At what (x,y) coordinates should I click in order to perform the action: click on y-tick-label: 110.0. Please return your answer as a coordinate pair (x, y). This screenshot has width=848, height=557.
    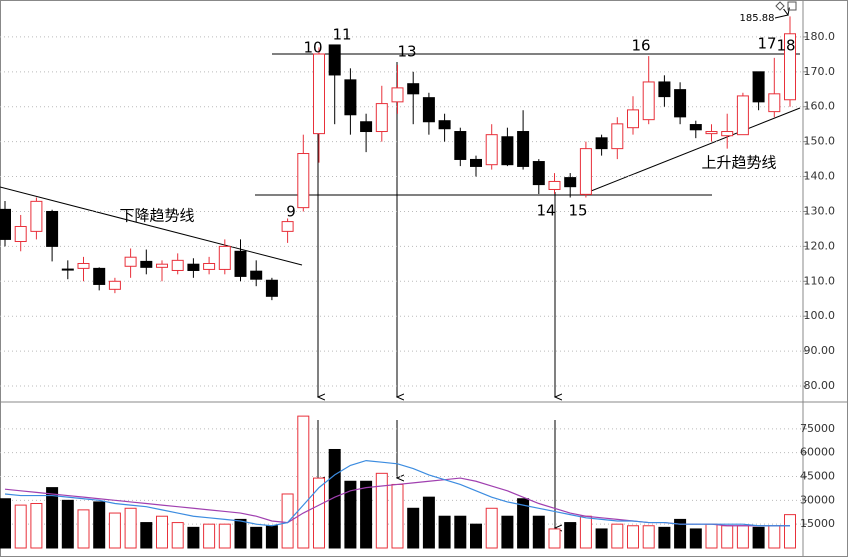
    Looking at the image, I should click on (820, 280).